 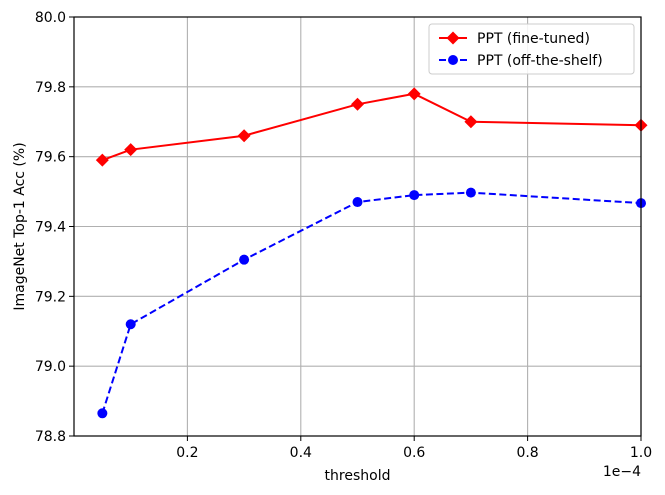 What do you see at coordinates (50, 437) in the screenshot?
I see `y-tick-label: 78.8` at bounding box center [50, 437].